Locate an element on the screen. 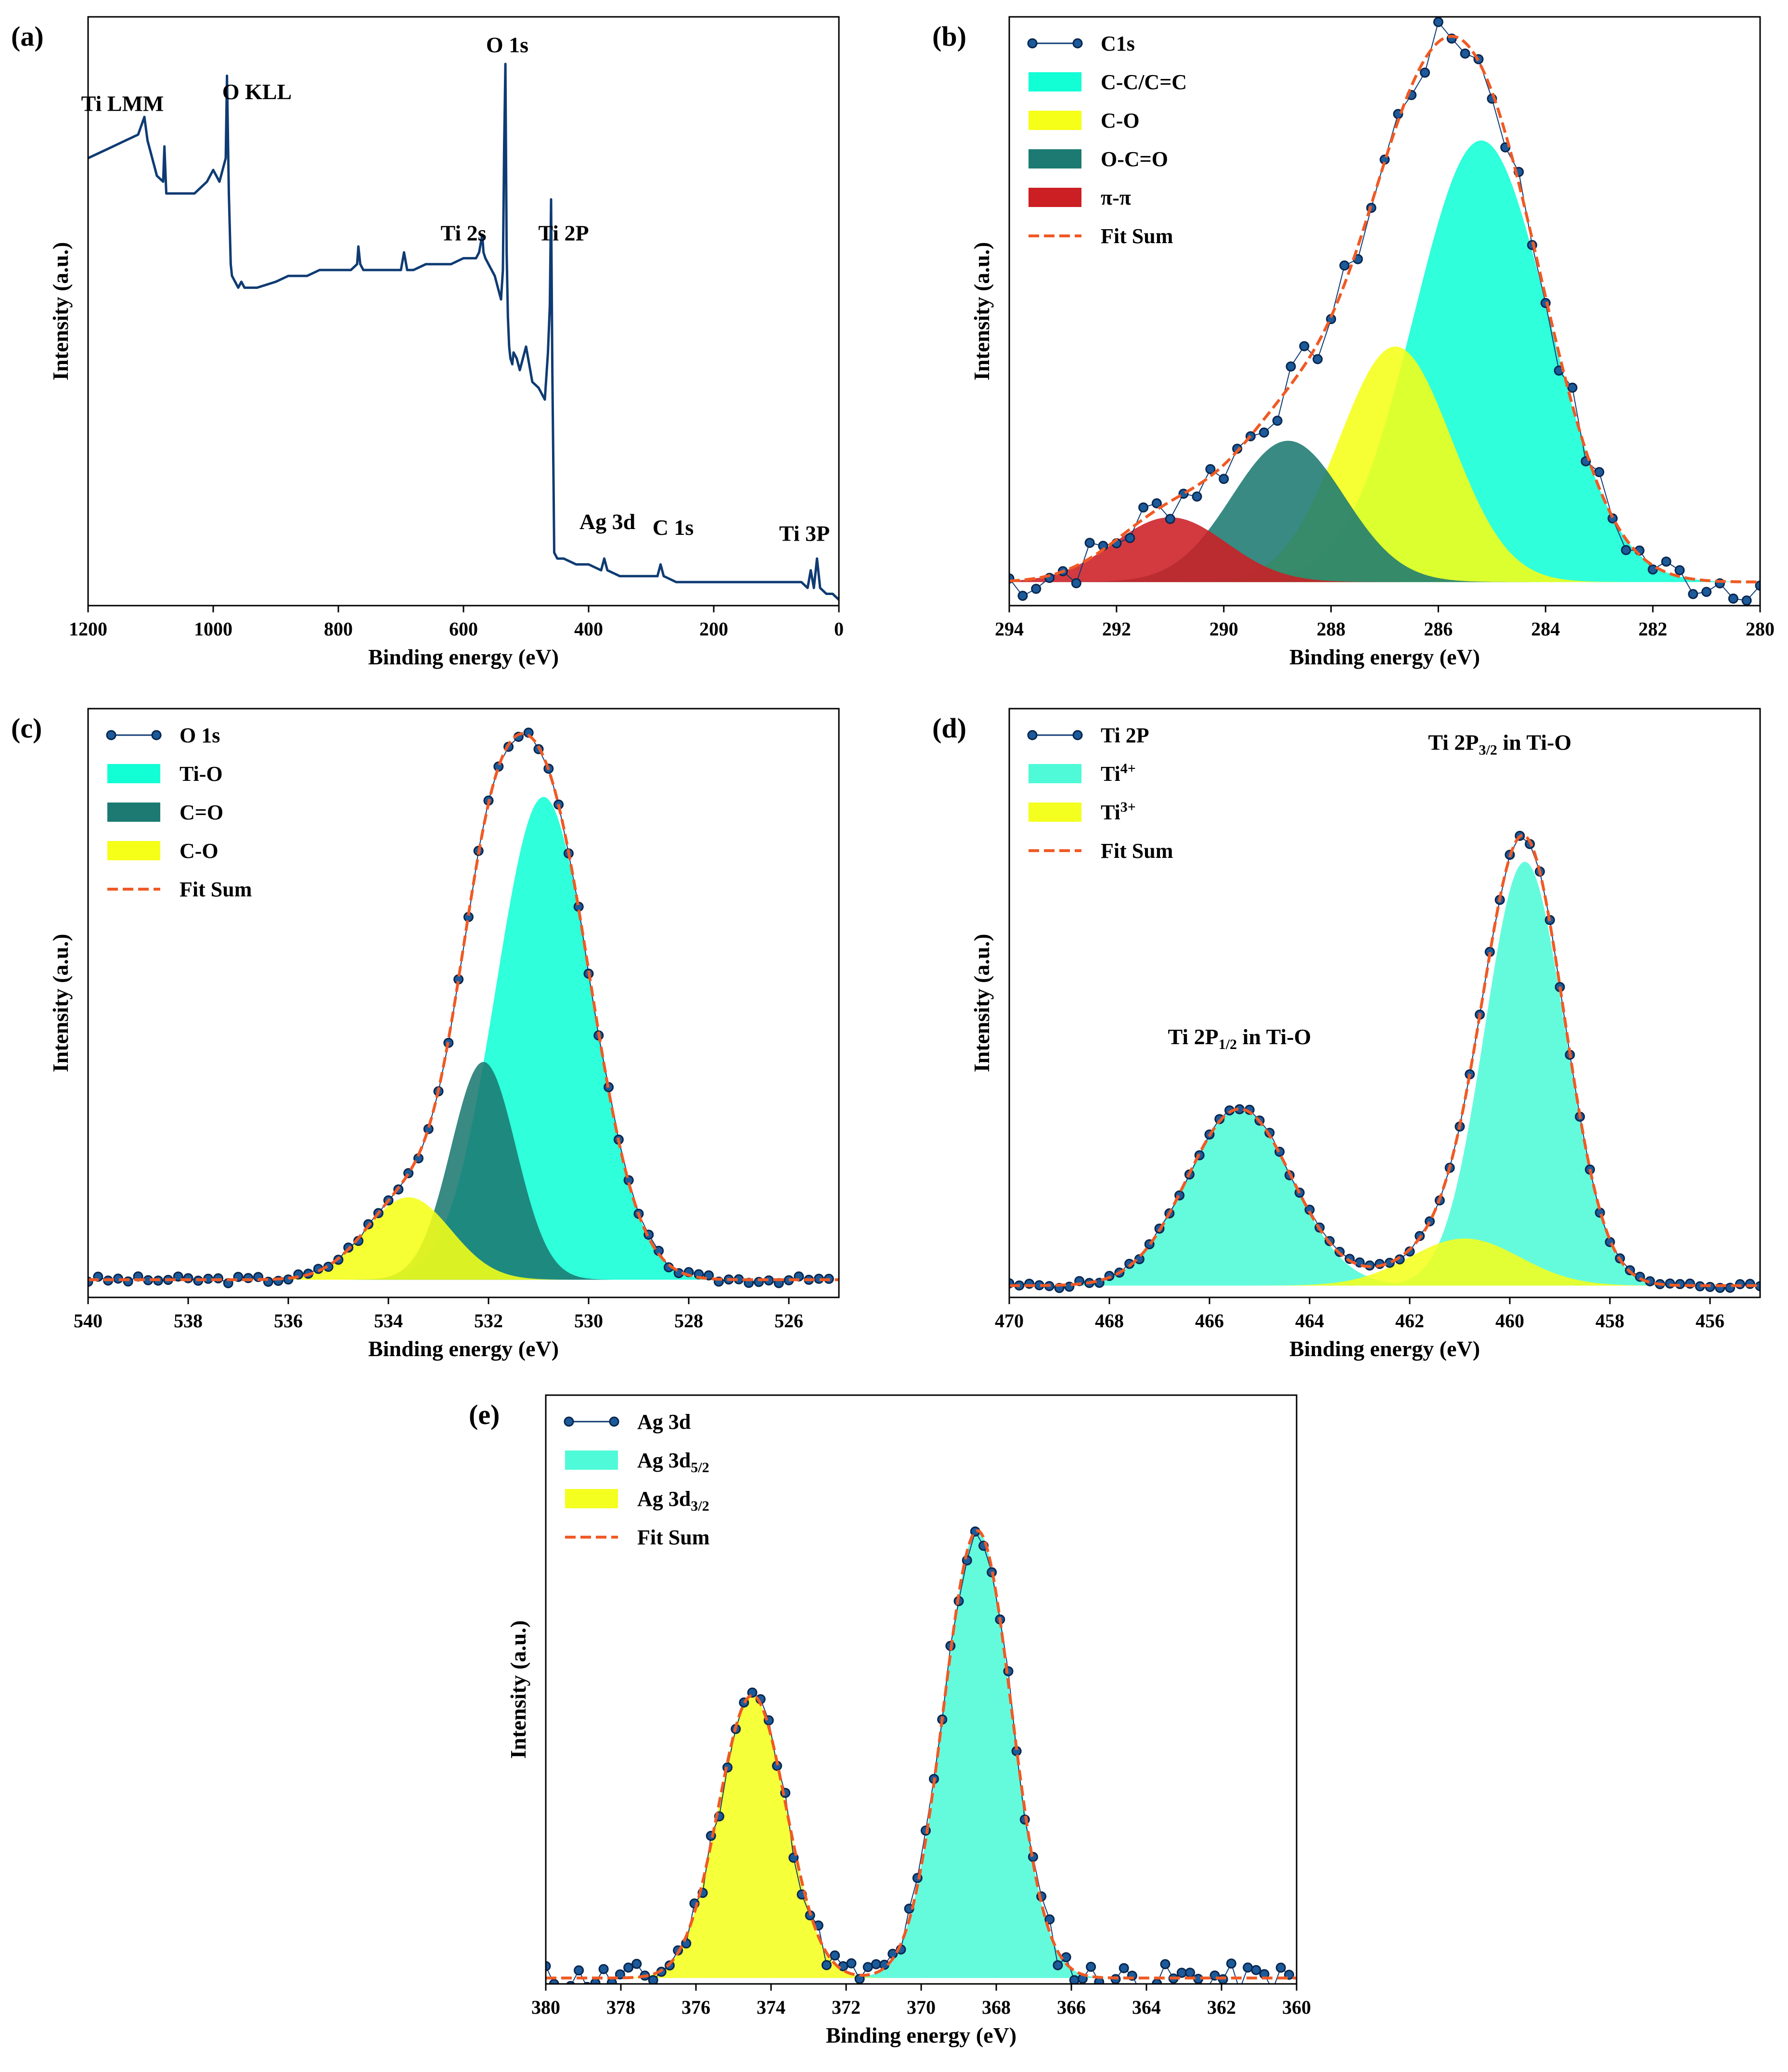 This screenshot has width=1788, height=2072. x-tick-label-b: 284 is located at coordinates (1545, 629).